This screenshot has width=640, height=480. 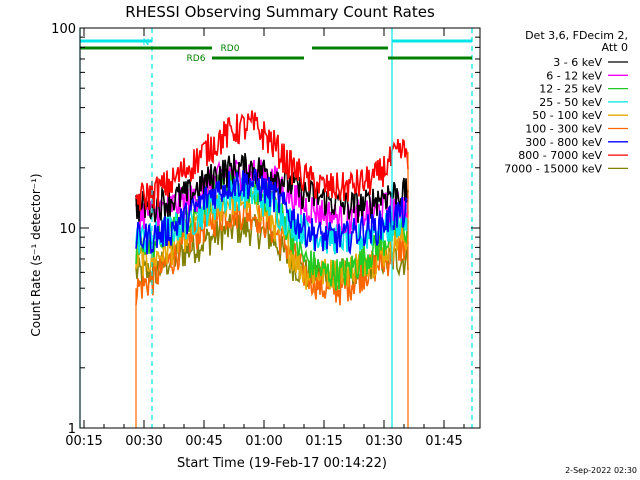 What do you see at coordinates (615, 47) in the screenshot?
I see `legend-header-line-2: Att 0` at bounding box center [615, 47].